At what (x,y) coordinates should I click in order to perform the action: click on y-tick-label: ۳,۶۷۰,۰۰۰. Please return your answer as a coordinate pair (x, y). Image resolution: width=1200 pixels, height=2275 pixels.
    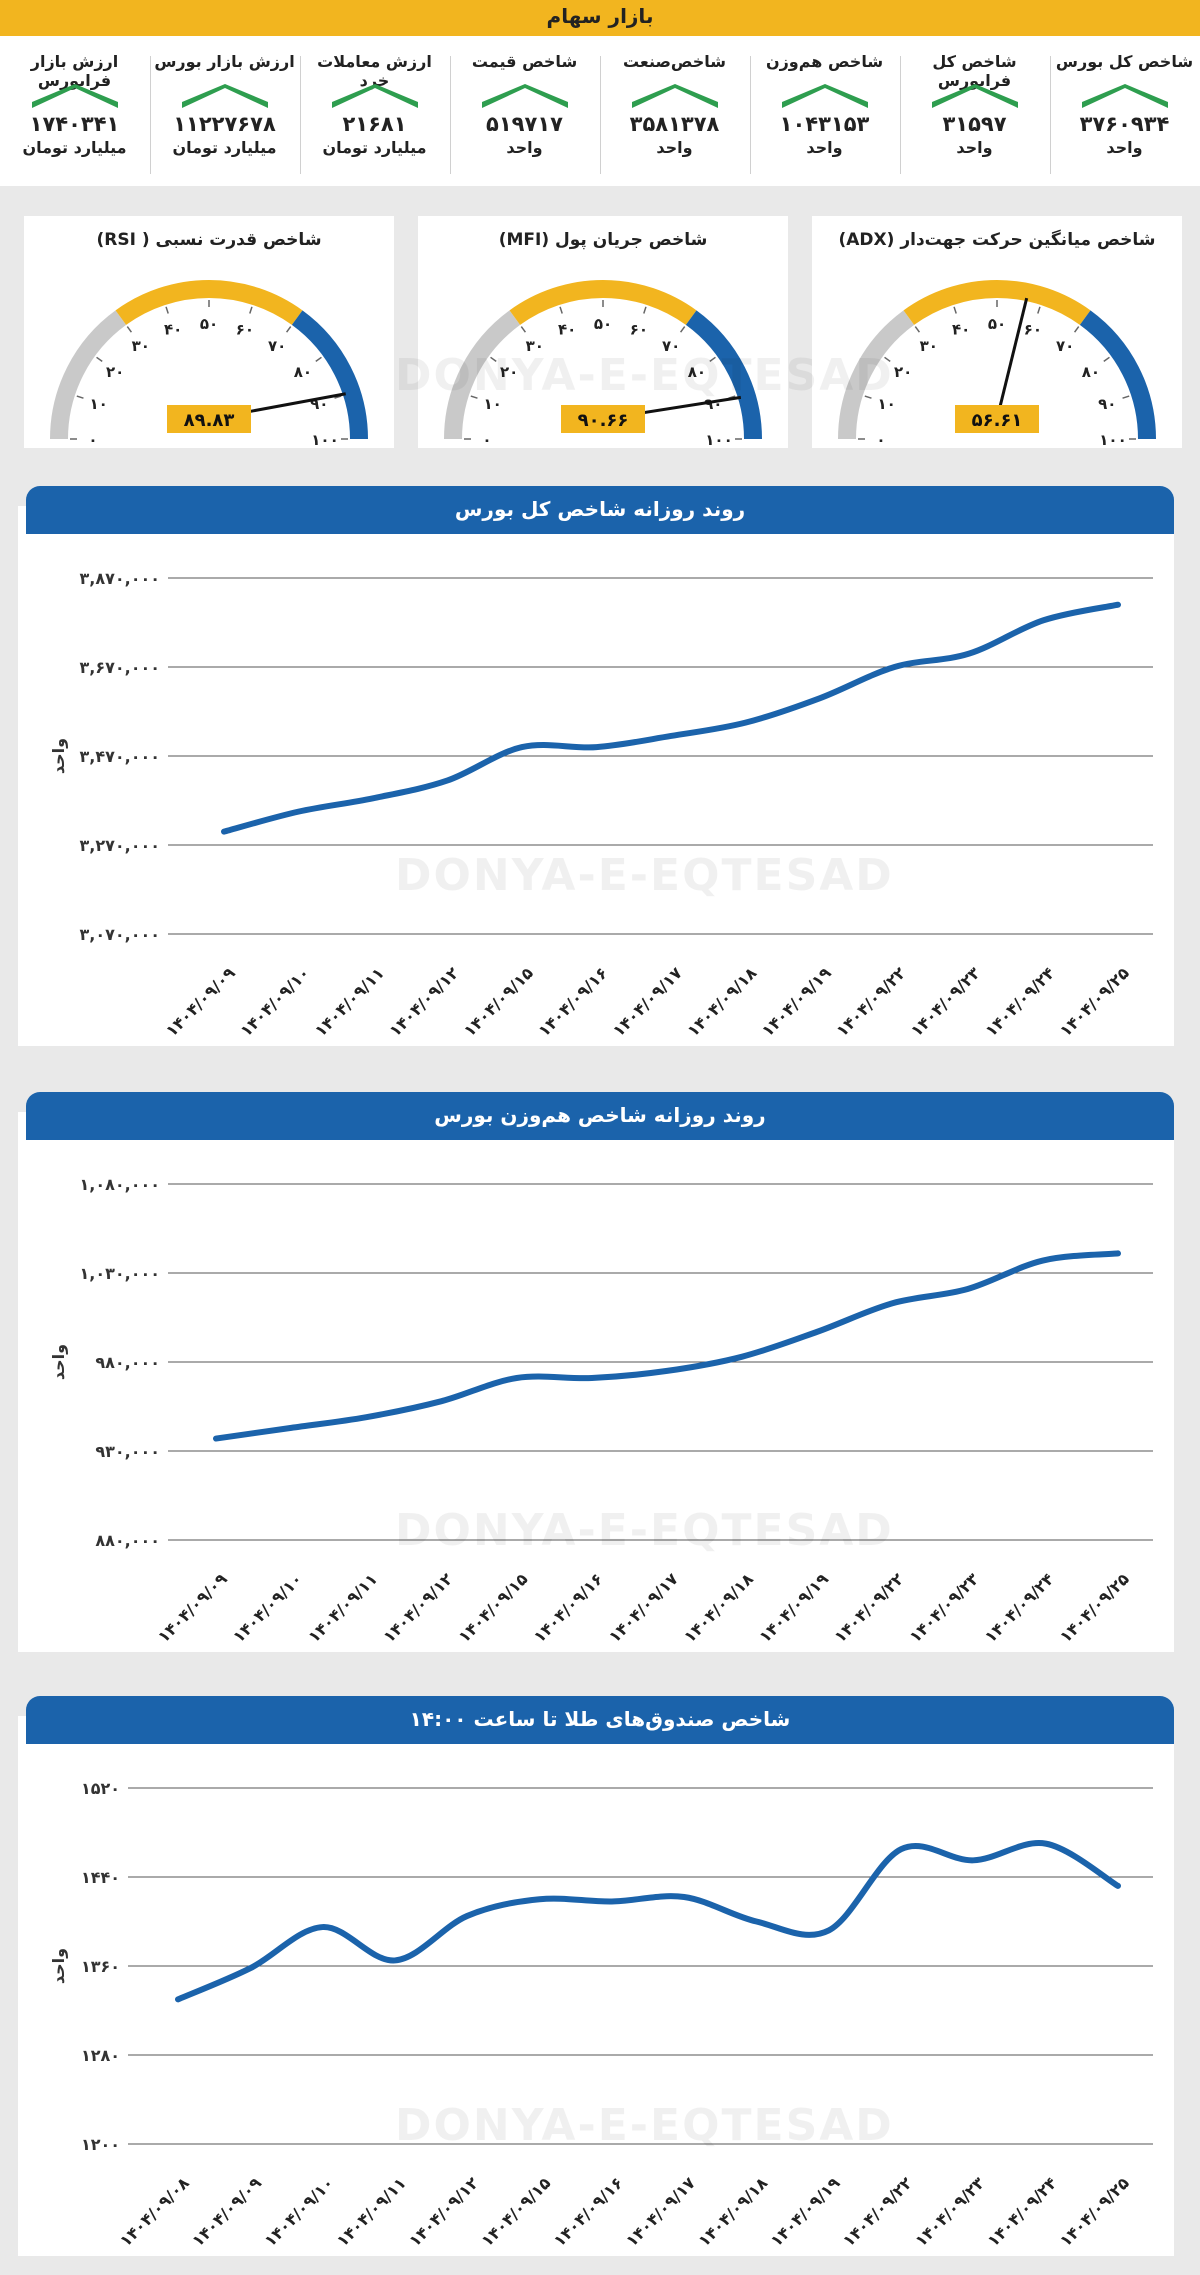
    Looking at the image, I should click on (119, 667).